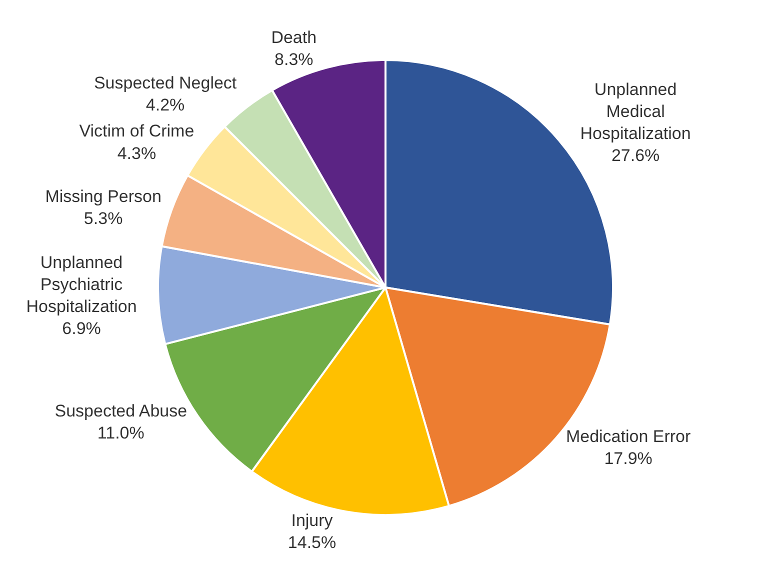 The image size is (771, 575). What do you see at coordinates (294, 60) in the screenshot?
I see `data-label: 8.3%` at bounding box center [294, 60].